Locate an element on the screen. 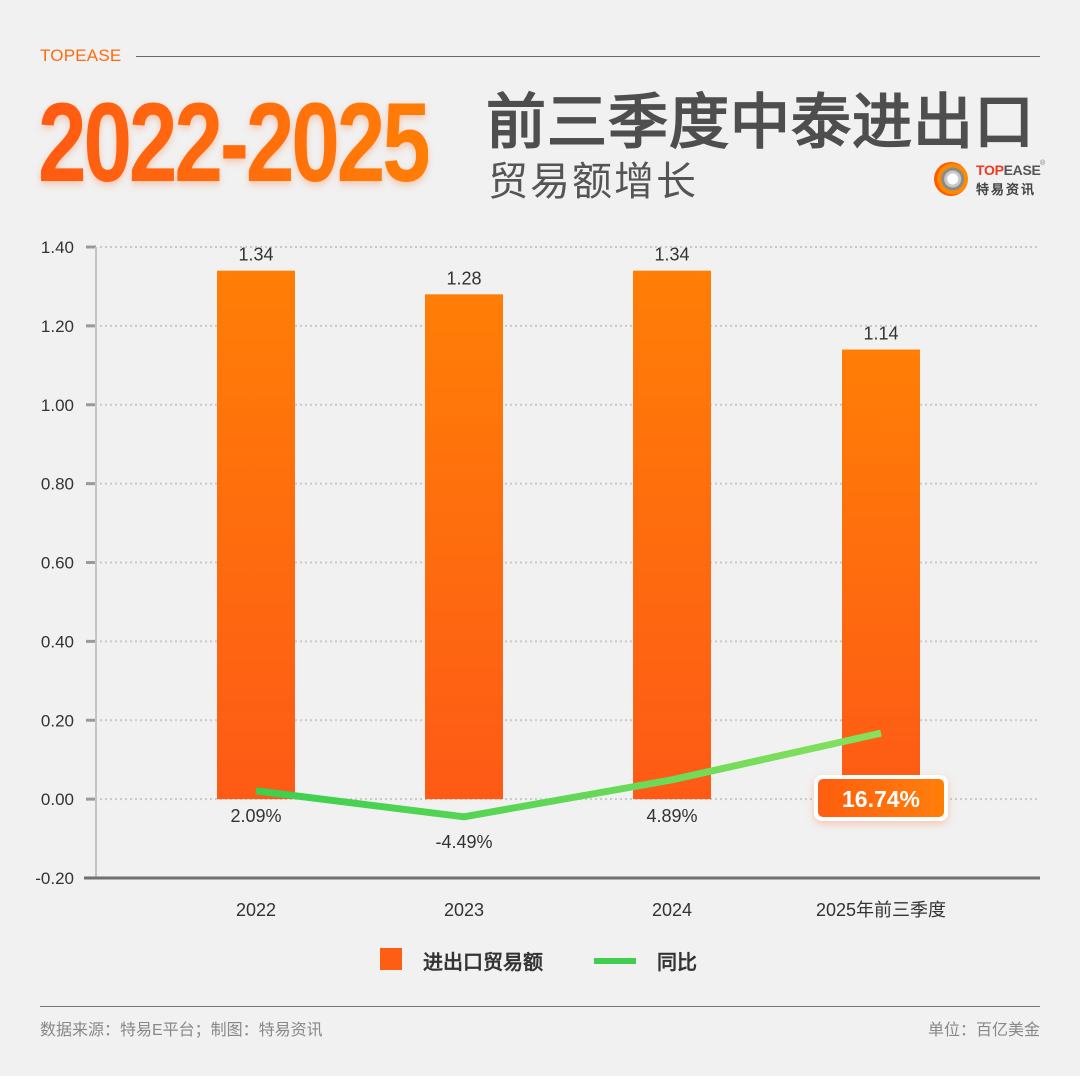 This screenshot has height=1076, width=1080. growth-line is located at coordinates (568, 775).